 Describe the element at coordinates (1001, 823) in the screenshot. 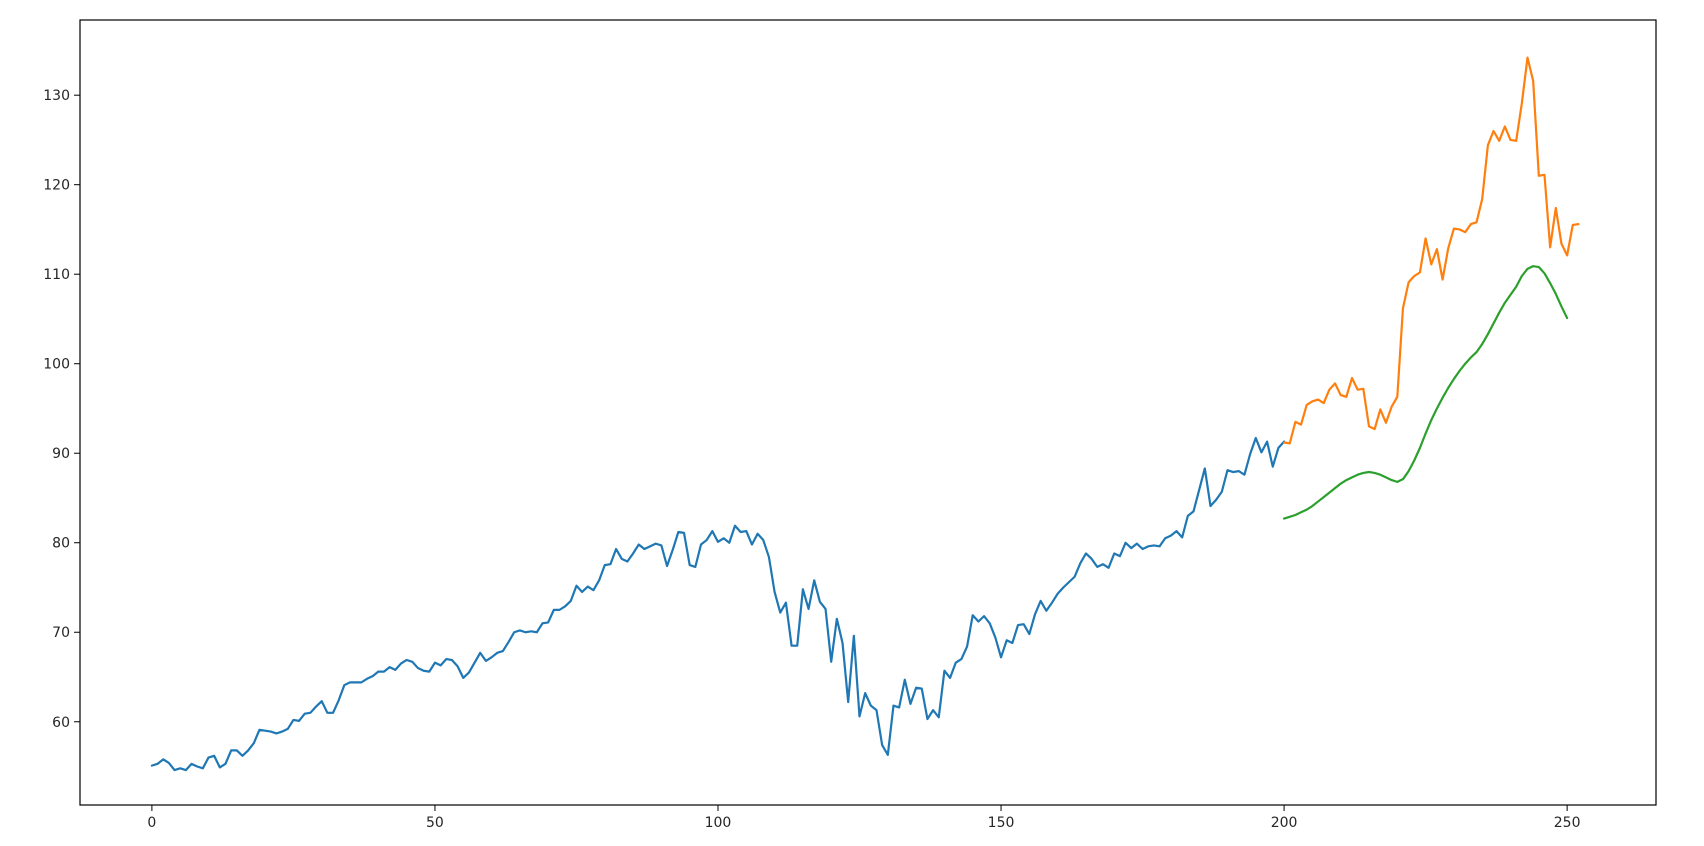

I see `x-tick-label: 150` at that location.